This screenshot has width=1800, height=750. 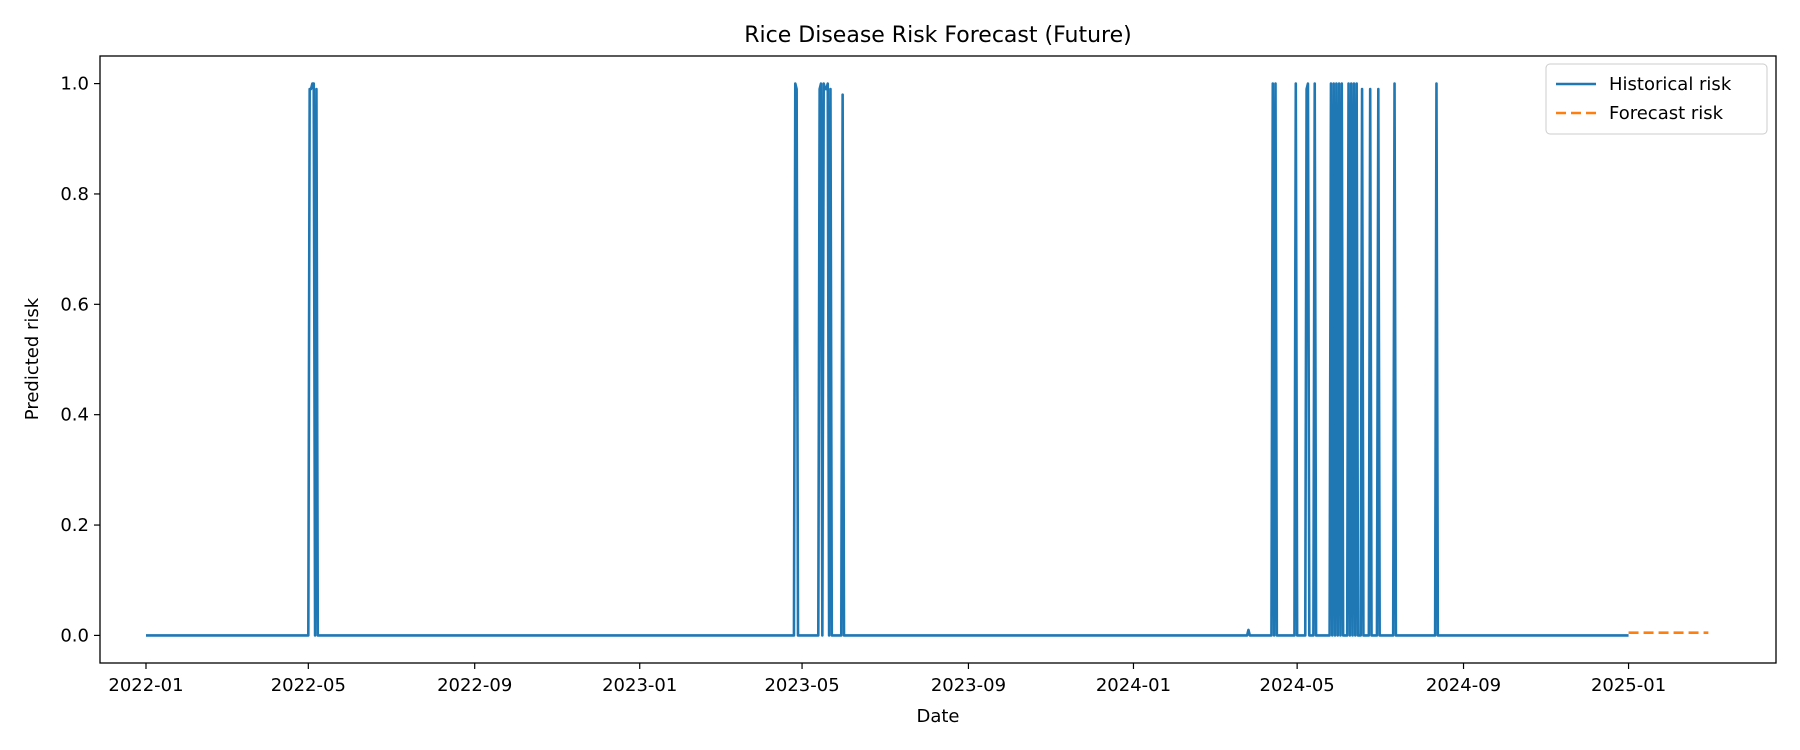 What do you see at coordinates (74, 84) in the screenshot?
I see `y-tick-label: 1.0` at bounding box center [74, 84].